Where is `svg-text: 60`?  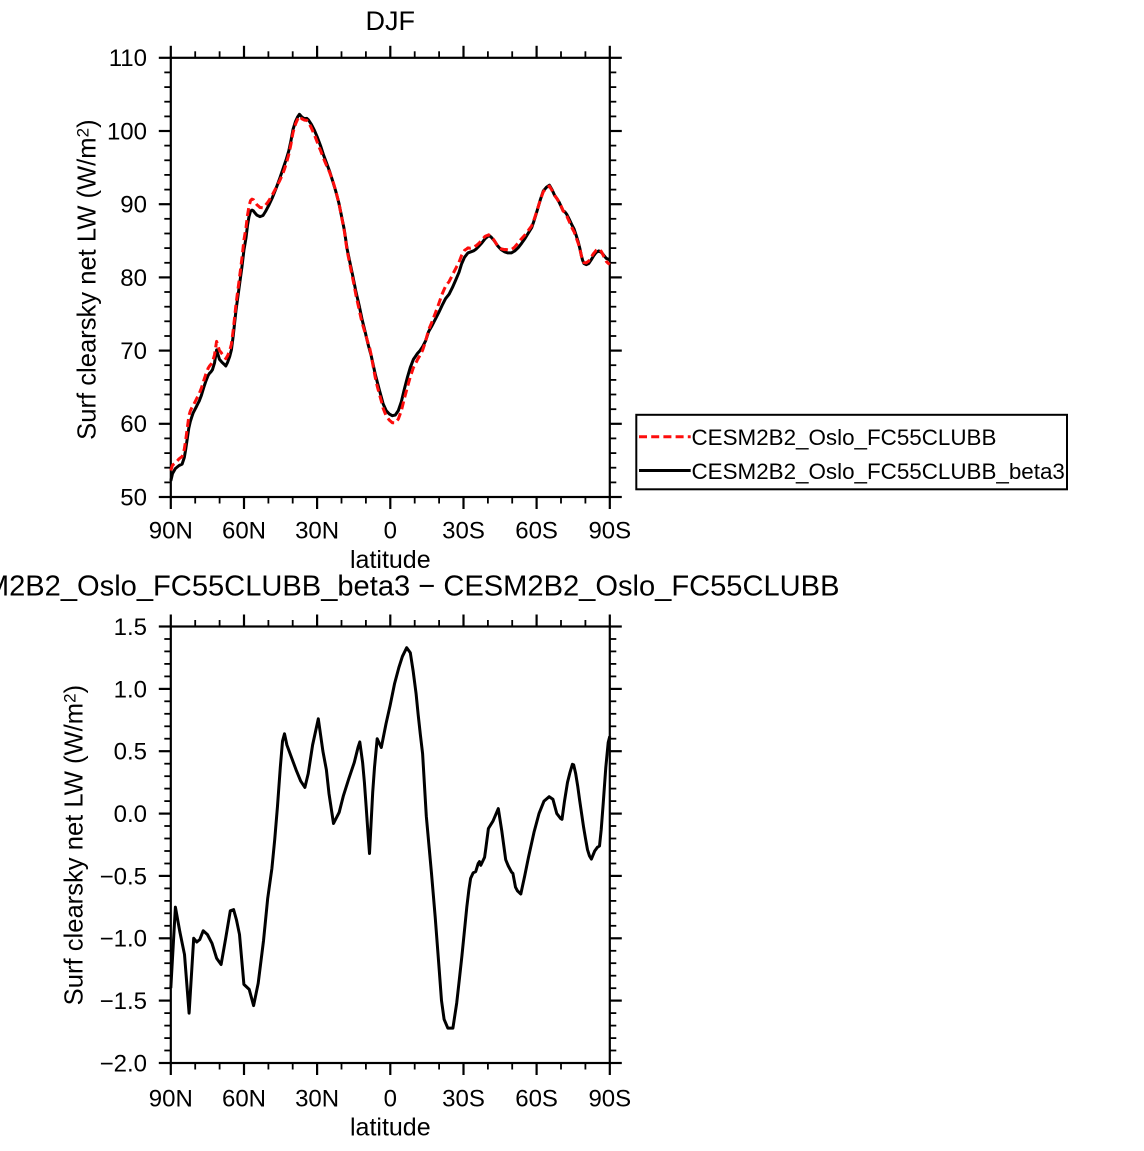 svg-text: 60 is located at coordinates (133, 424).